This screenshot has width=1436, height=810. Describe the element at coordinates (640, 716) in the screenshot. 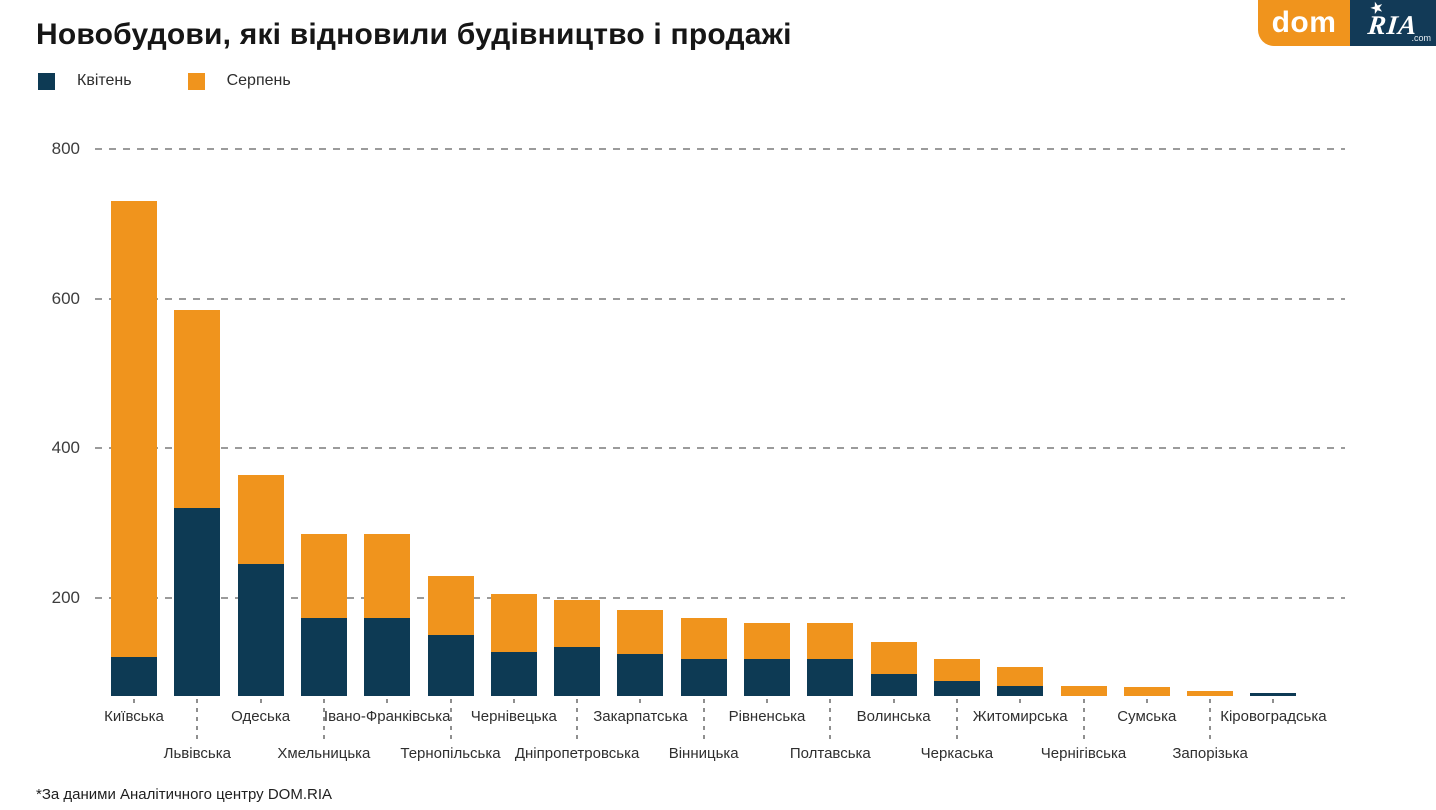

I see `x-axis-label-Закарпатська: Закарпатська` at that location.